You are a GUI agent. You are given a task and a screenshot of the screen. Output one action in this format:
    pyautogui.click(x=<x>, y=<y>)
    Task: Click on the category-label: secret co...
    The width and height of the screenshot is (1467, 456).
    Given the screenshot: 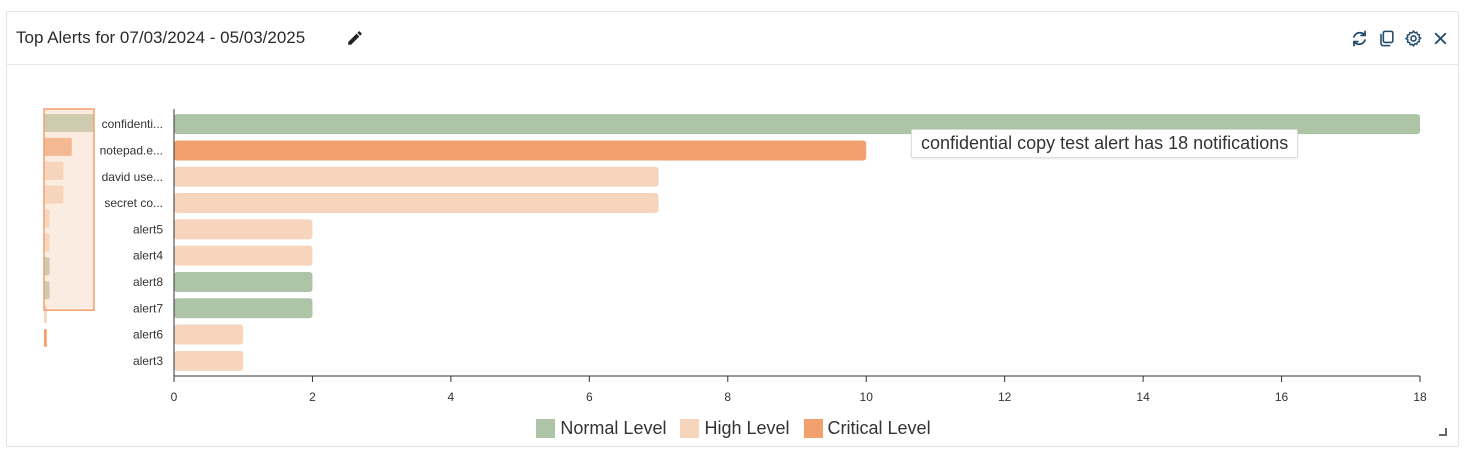 What is the action you would take?
    pyautogui.click(x=133, y=203)
    